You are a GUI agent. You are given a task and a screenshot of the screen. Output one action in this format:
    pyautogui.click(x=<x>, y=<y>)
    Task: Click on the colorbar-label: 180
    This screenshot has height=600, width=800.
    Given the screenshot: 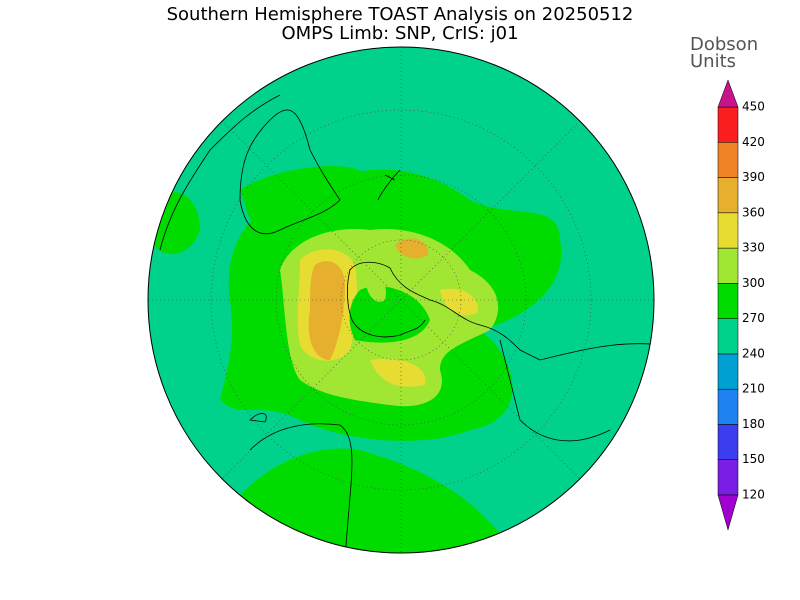 What is the action you would take?
    pyautogui.click(x=753, y=424)
    